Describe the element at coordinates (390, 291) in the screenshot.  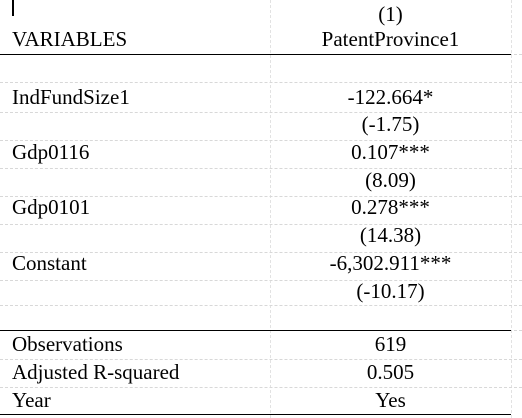
I see `t-statistic-value: (-10.17)` at that location.